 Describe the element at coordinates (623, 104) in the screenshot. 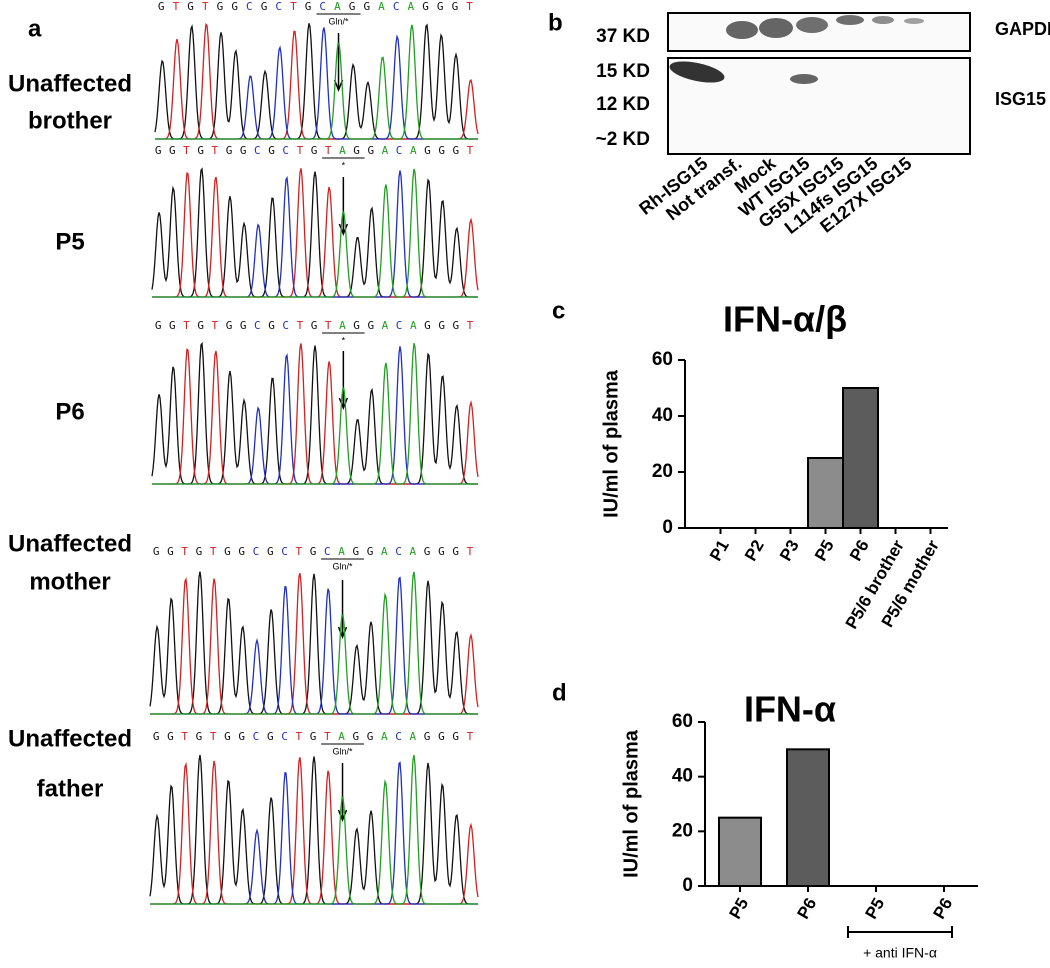

I see `marker-label: 12 KD` at that location.